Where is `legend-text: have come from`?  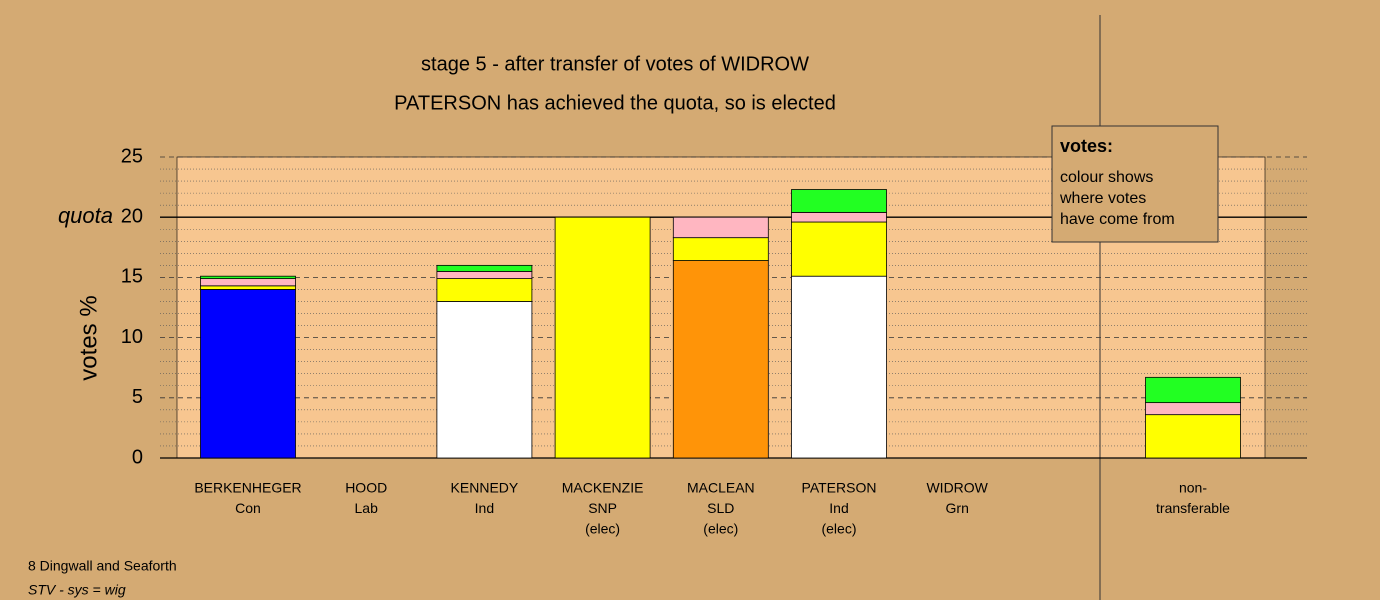
legend-text: have come from is located at coordinates (1117, 219).